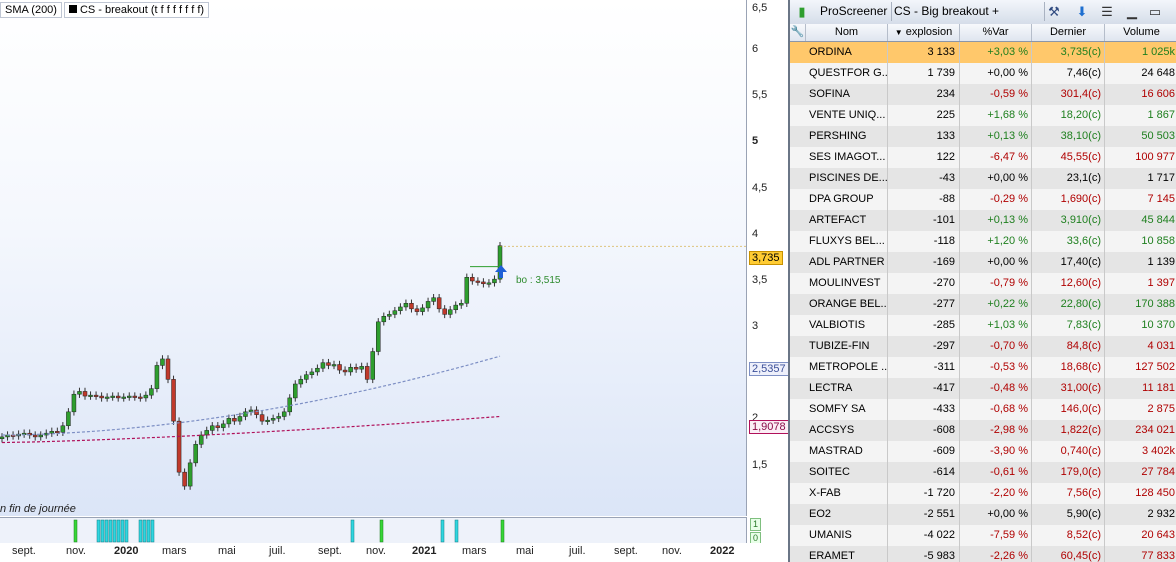  I want to click on table-row: METROPOLE ... -311 -0,53 % 18,68(c) 127 502, so click(983, 367).